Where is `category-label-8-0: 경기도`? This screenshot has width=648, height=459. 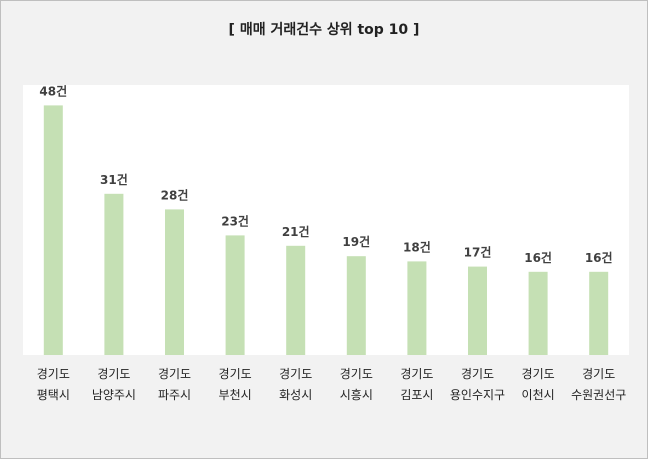
category-label-8-0: 경기도 is located at coordinates (538, 374).